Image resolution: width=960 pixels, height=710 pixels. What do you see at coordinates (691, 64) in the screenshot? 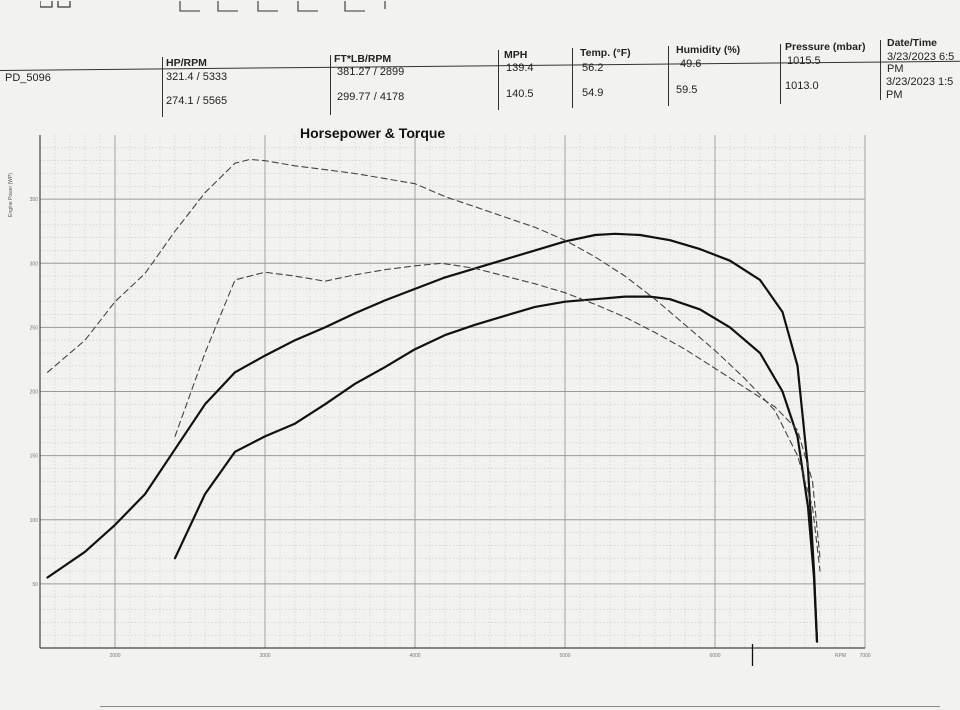
I see `row1-humidity: 49.6` at bounding box center [691, 64].